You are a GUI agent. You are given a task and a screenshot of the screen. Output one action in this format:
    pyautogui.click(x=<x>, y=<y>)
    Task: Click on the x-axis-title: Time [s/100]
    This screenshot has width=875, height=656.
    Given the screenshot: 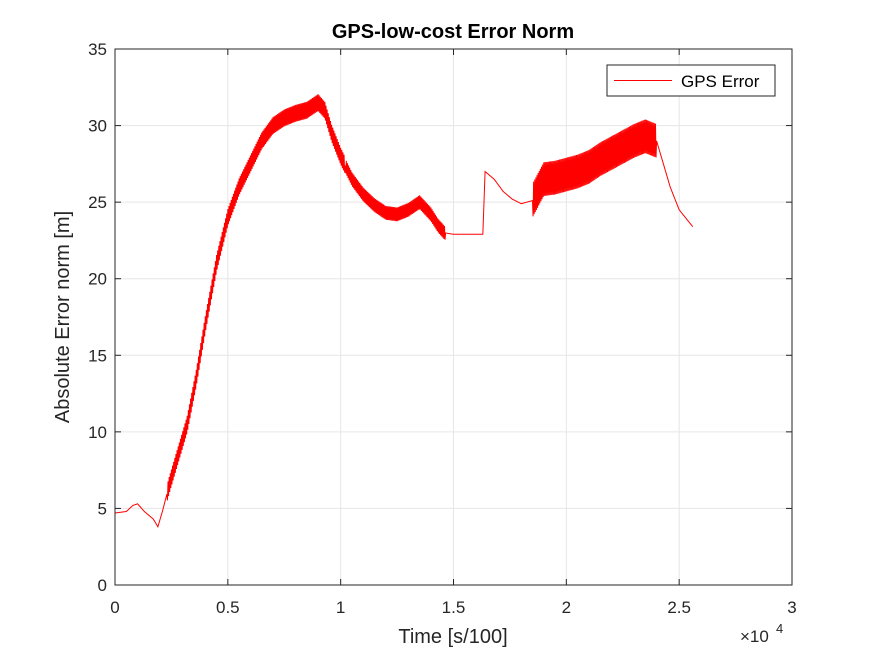 What is the action you would take?
    pyautogui.click(x=452, y=637)
    